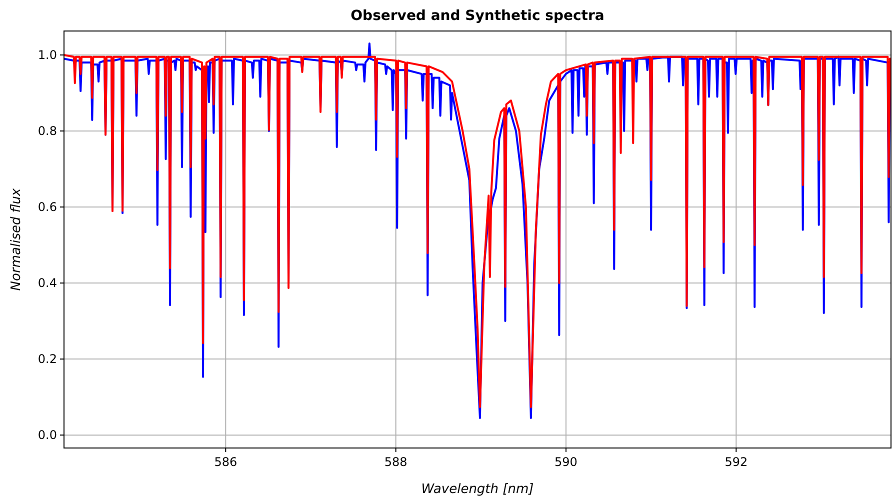  Describe the element at coordinates (477, 16) in the screenshot. I see `chart-title: Observed and Synthetic spectra` at that location.